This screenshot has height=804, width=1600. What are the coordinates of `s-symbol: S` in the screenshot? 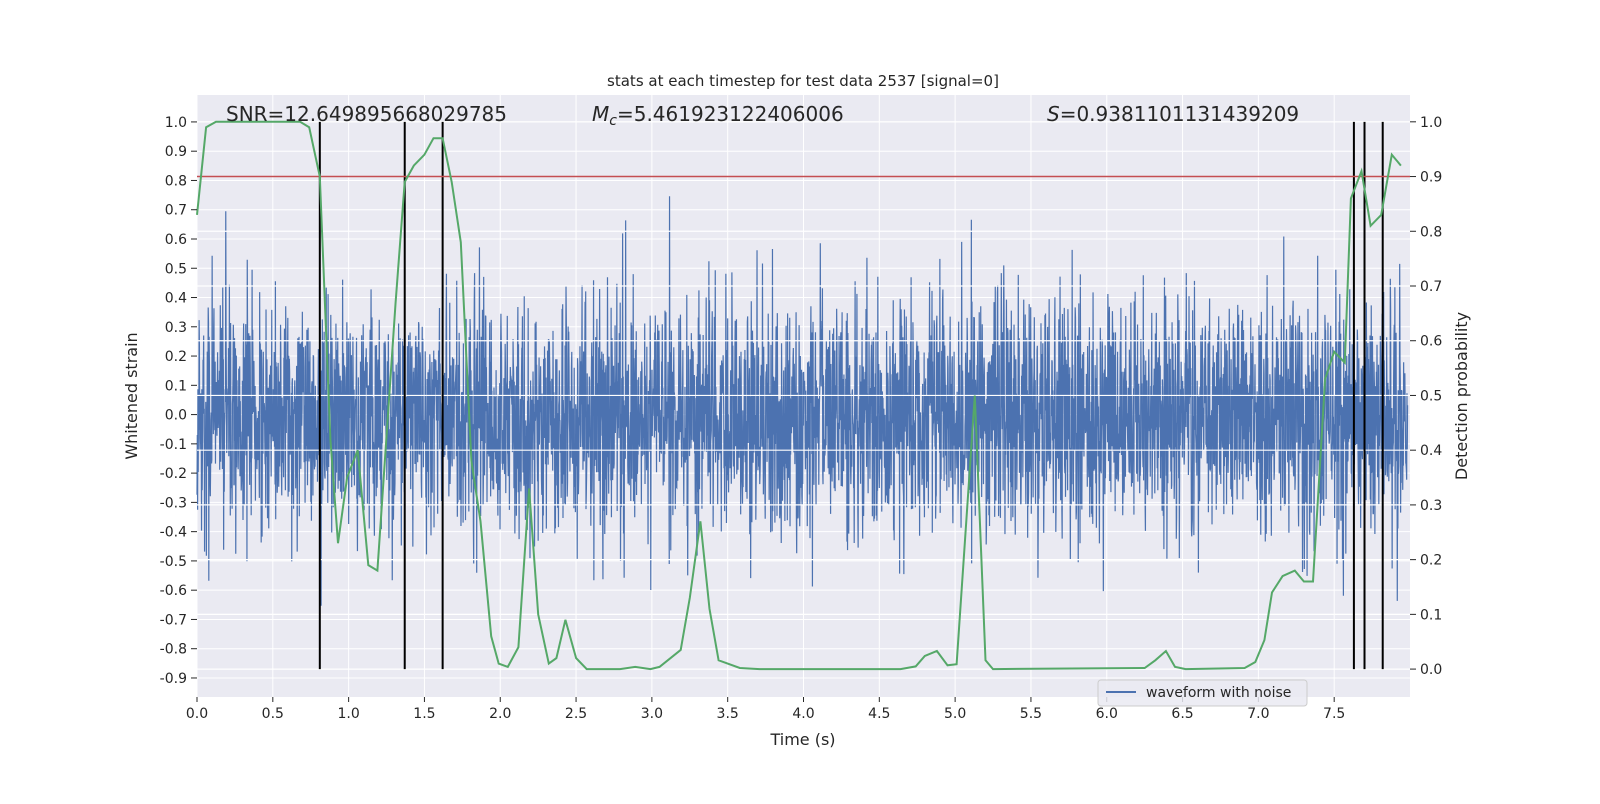 It's located at (1053, 114).